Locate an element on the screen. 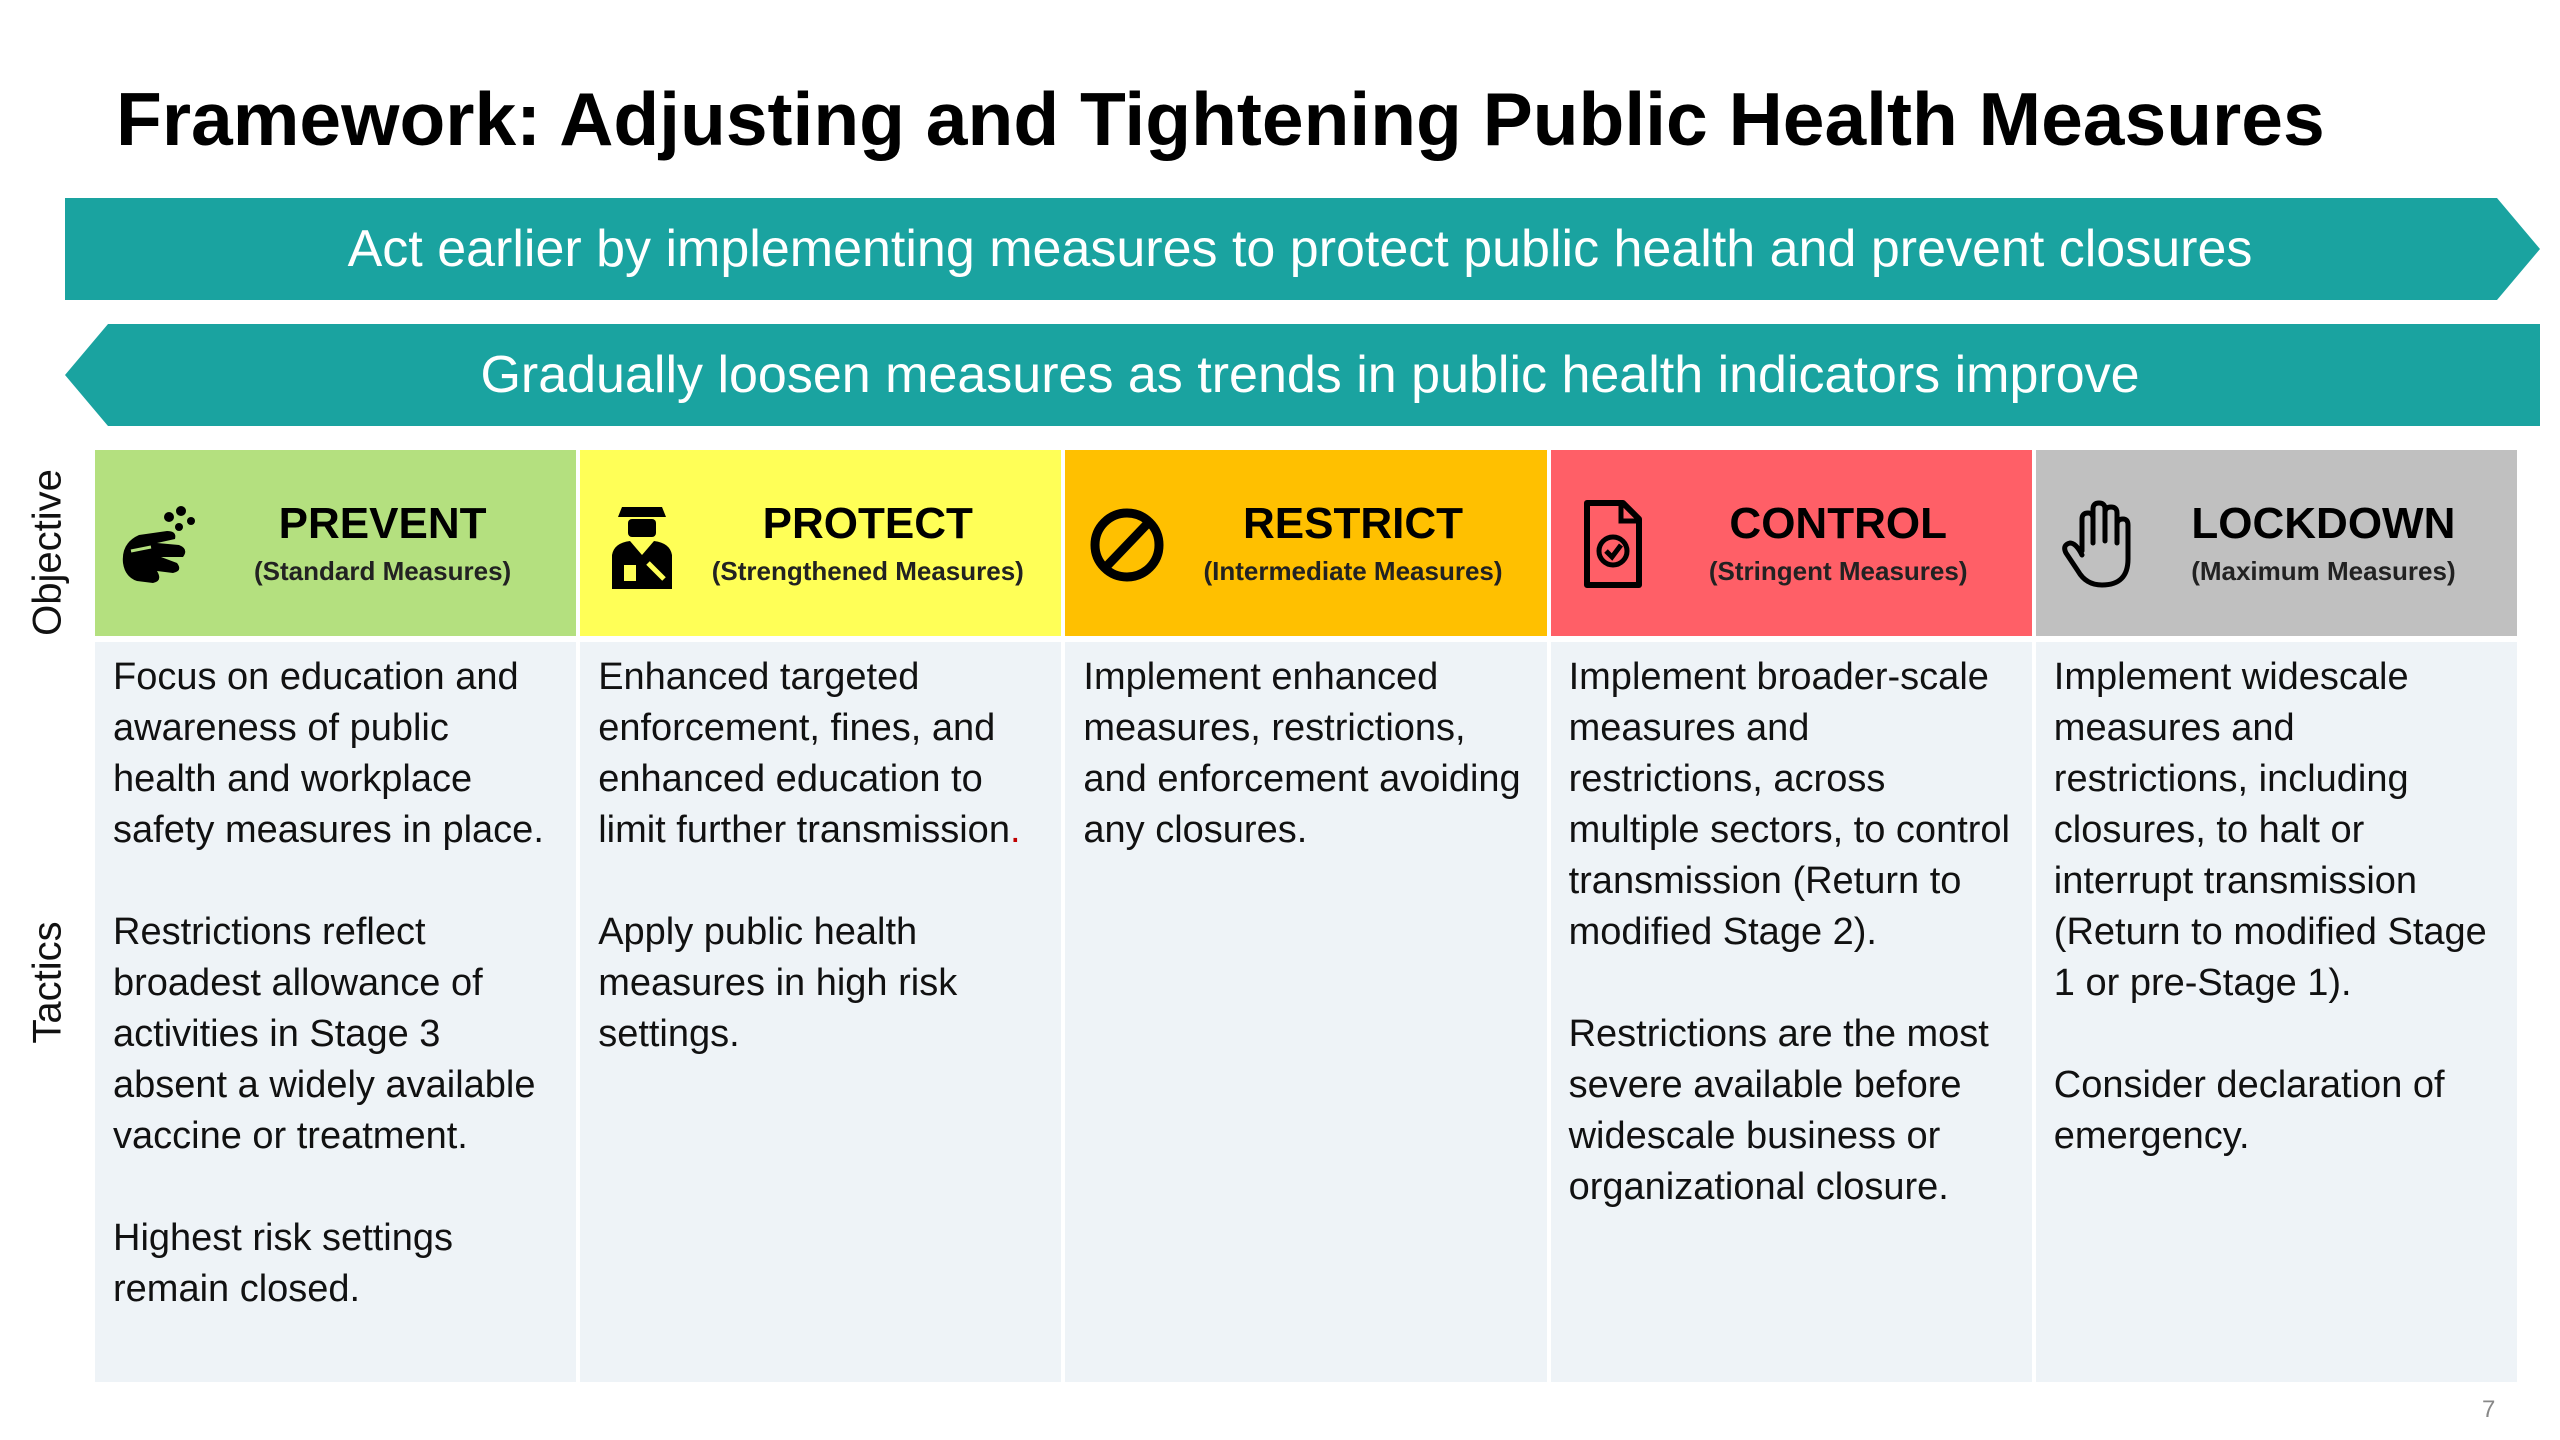 This screenshot has width=2560, height=1440. checked-document-icon is located at coordinates (1613, 543).